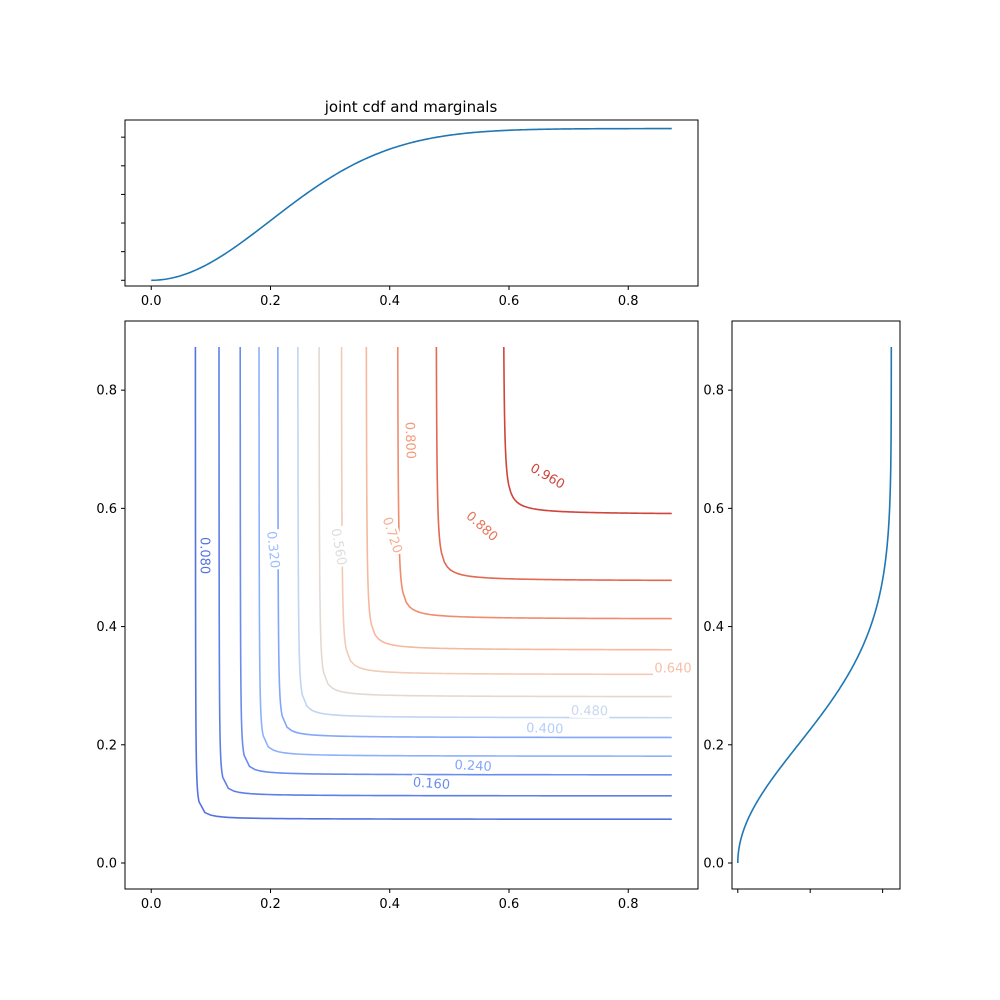 The image size is (1000, 1000). I want to click on contour-label: 0.400, so click(545, 728).